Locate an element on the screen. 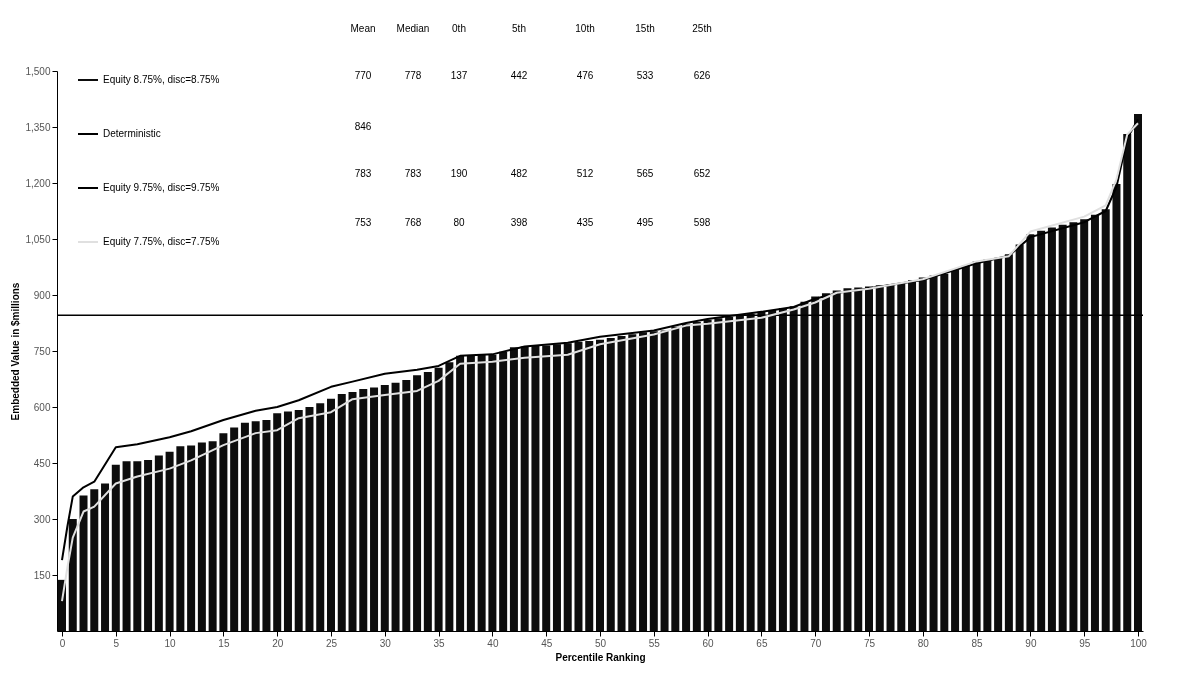  text: 25th is located at coordinates (702, 28).